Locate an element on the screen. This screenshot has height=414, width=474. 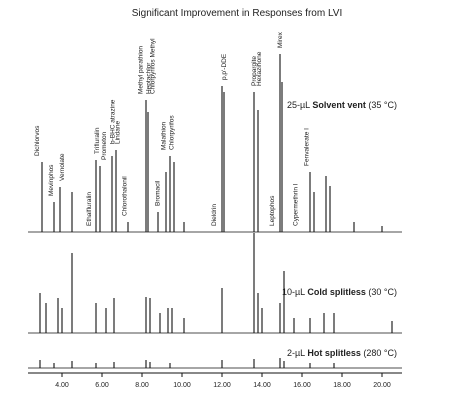
peak-label: Malathion is located at coordinates (163, 135).